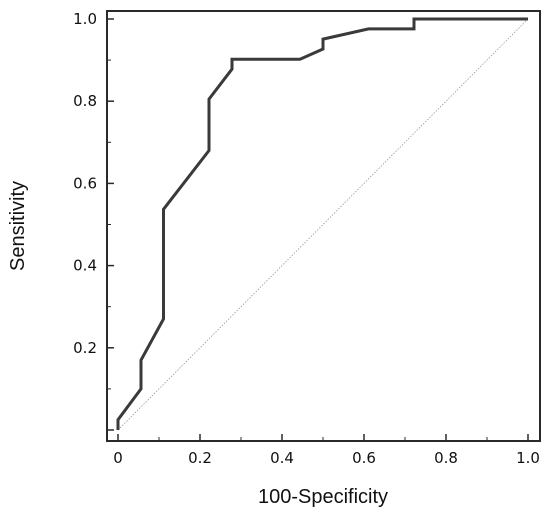 This screenshot has width=550, height=520. What do you see at coordinates (18, 226) in the screenshot?
I see `y-axis-label: Sensitivity` at bounding box center [18, 226].